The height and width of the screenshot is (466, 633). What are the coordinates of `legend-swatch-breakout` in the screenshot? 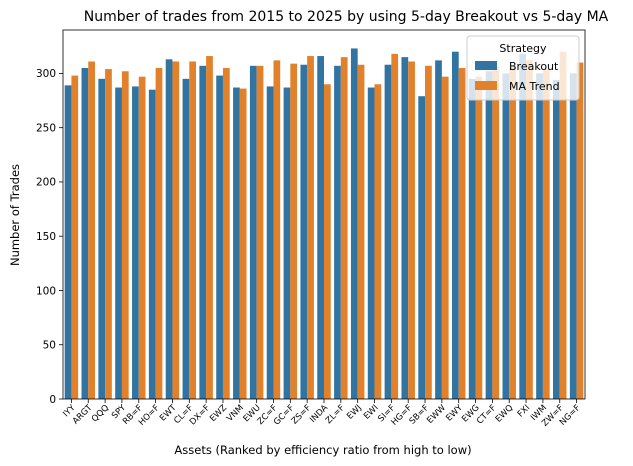 It's located at (486, 65).